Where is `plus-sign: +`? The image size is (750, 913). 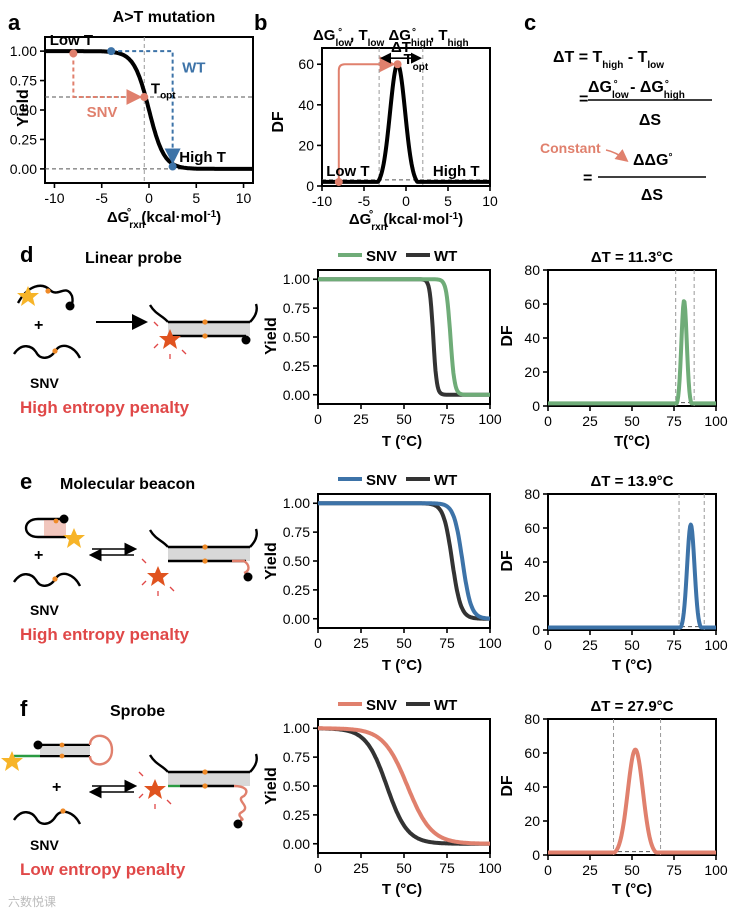
plus-sign: + is located at coordinates (38, 325).